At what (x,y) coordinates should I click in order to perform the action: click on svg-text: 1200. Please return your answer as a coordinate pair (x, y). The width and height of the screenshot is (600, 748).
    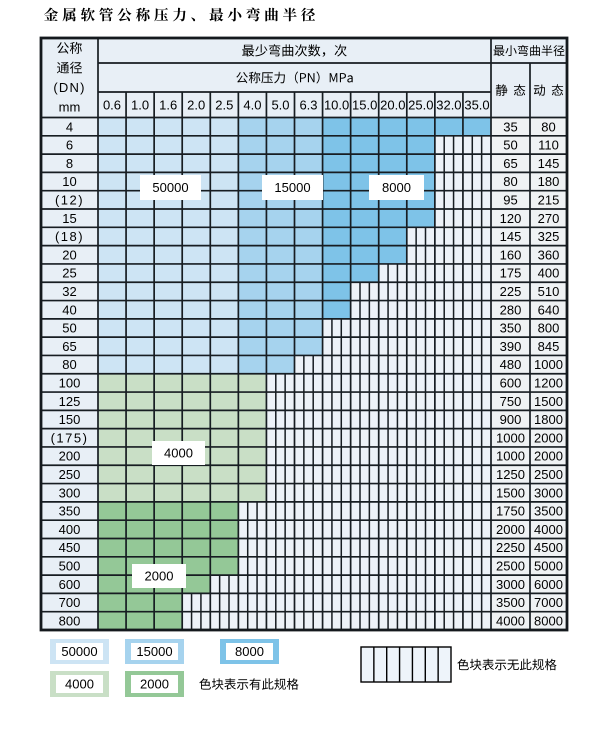
    Looking at the image, I should click on (548, 383).